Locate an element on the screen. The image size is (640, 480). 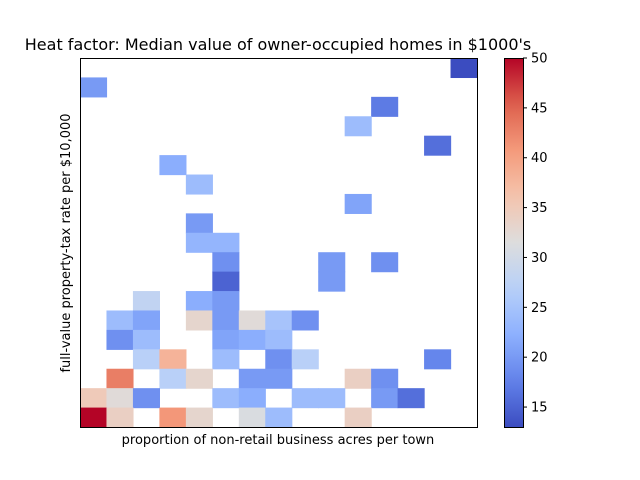
colorbar-ticks: 15 20 25 30 35 40 45 50 is located at coordinates (535, 234).